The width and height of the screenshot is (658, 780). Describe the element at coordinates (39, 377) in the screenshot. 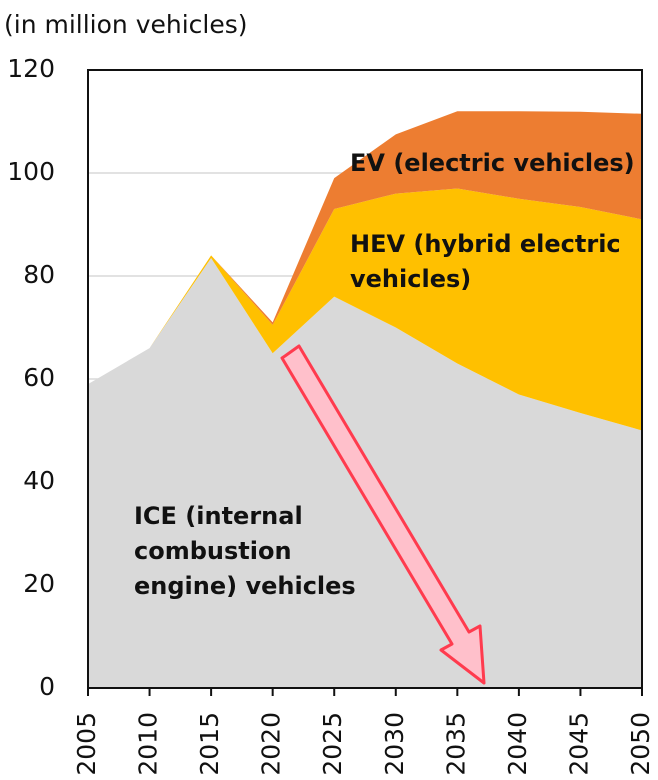

I see `y-tick-label: 60` at that location.